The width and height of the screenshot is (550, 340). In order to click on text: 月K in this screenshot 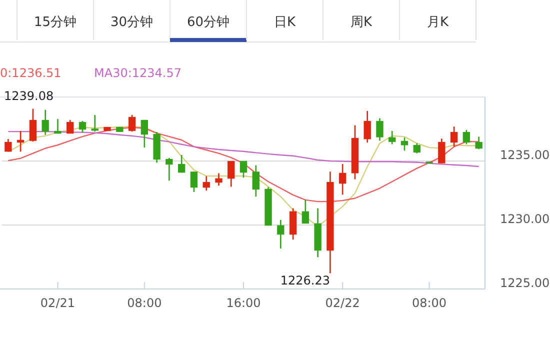, I will do `click(437, 22)`.